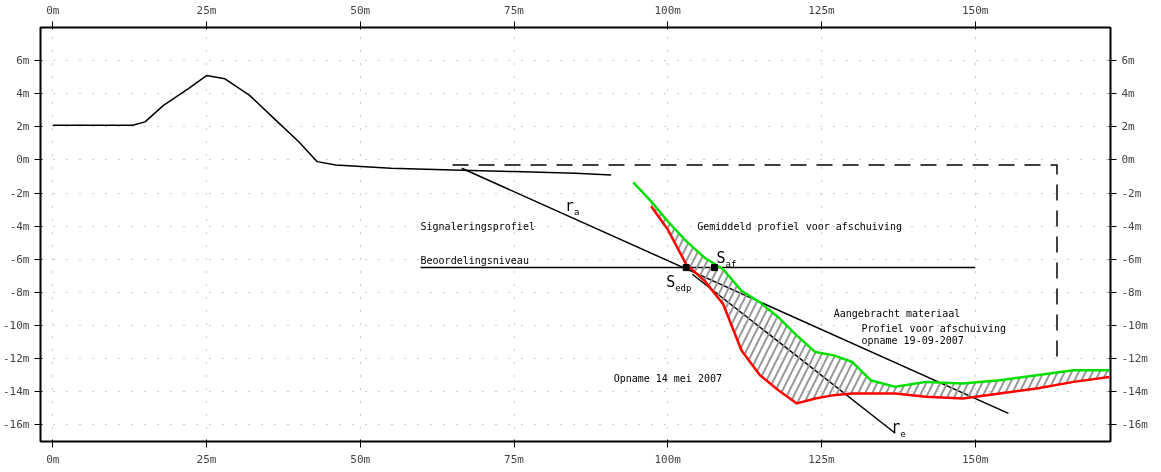  What do you see at coordinates (53, 459) in the screenshot?
I see `x2-tick-label: 0m` at bounding box center [53, 459].